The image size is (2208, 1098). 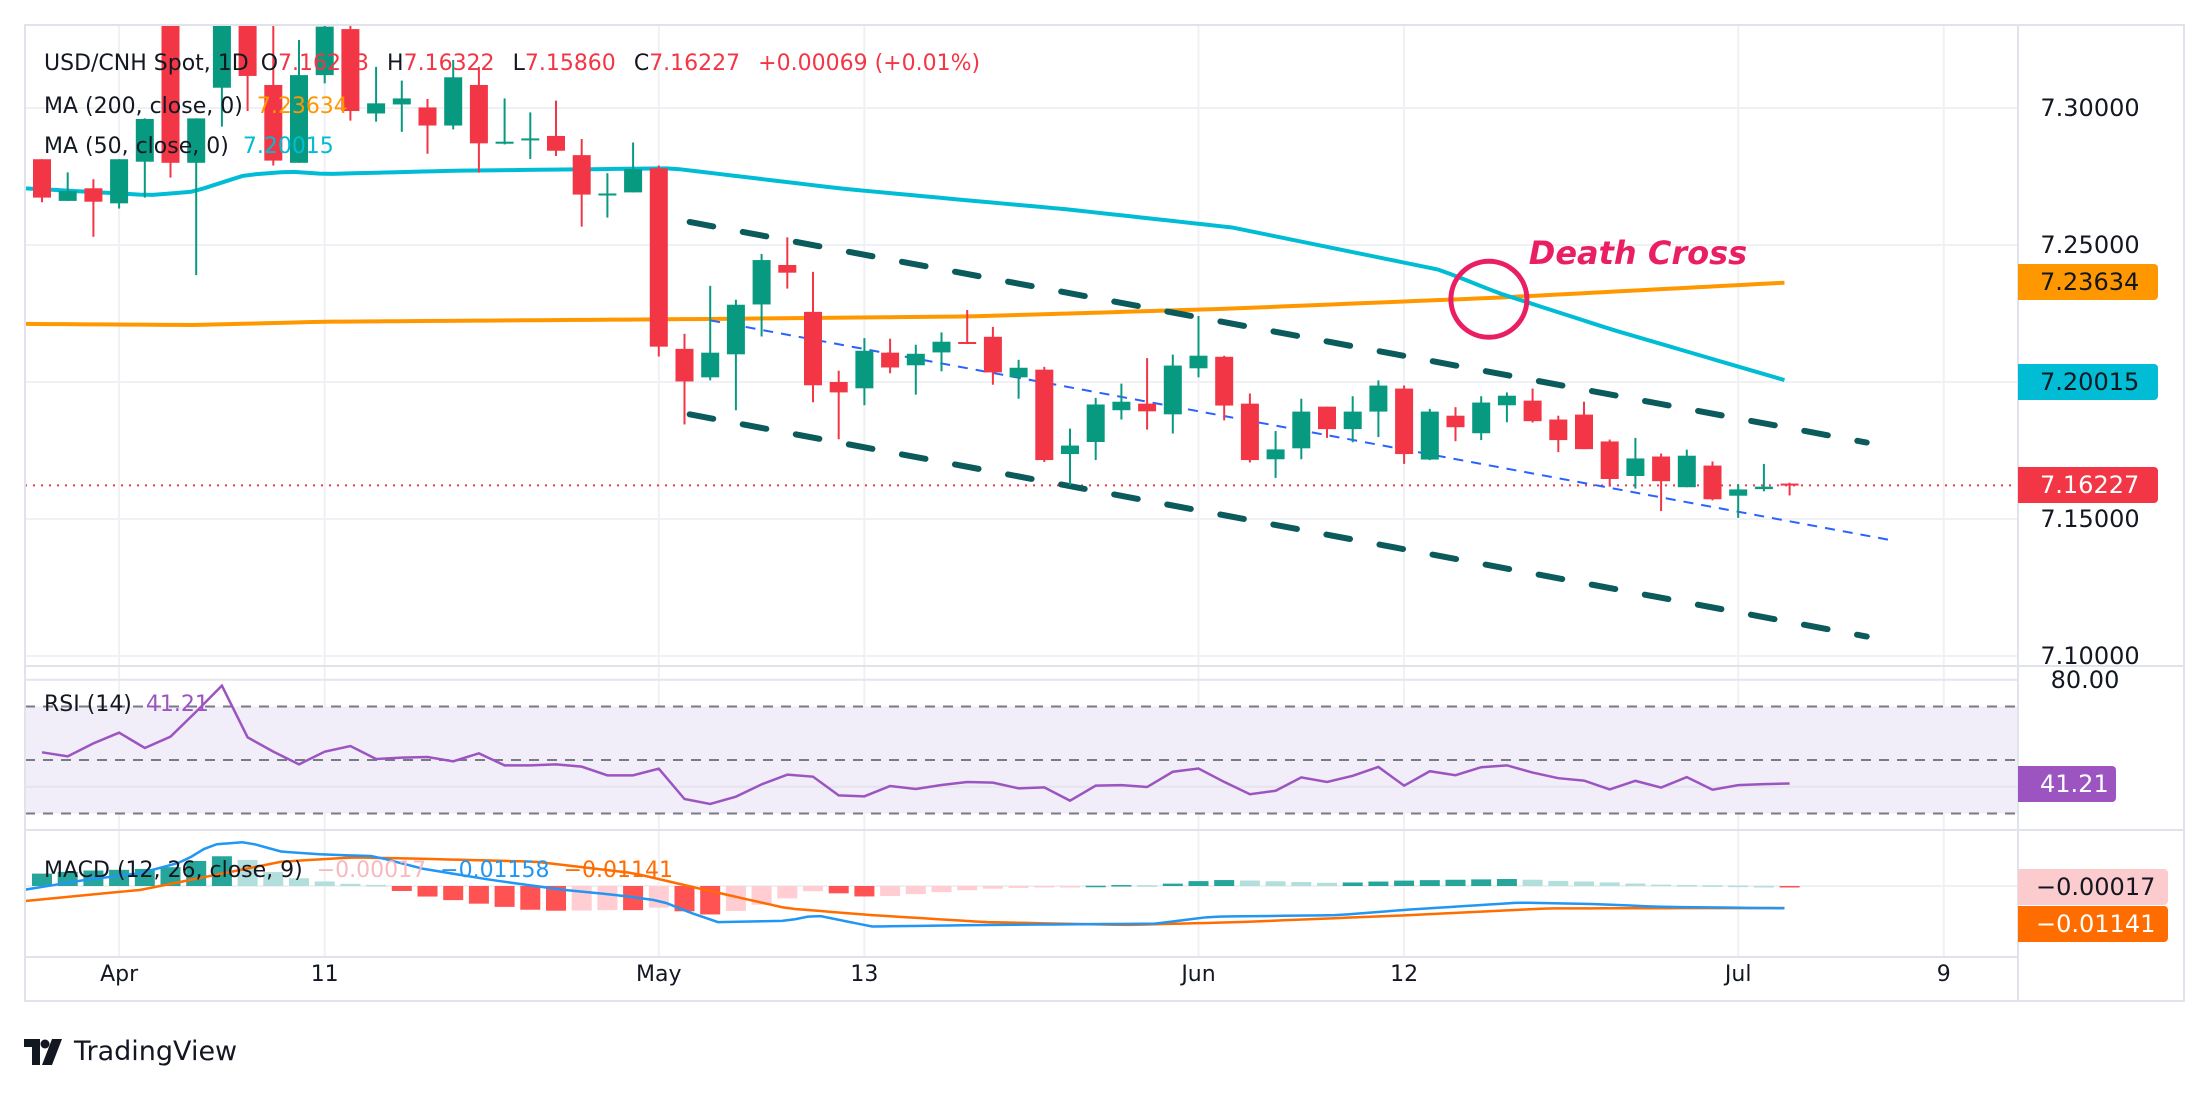 I want to click on change-value: +0.00069 (+0.01%), so click(x=869, y=63).